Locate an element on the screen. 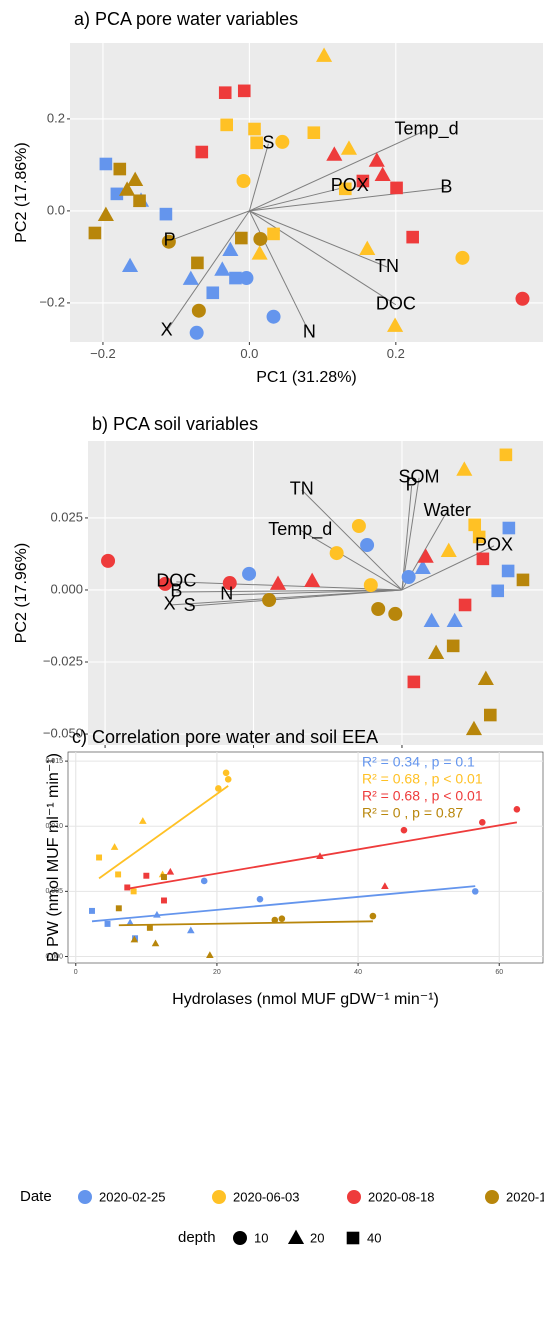  legend-label: 2020-12-02 is located at coordinates (525, 1196).